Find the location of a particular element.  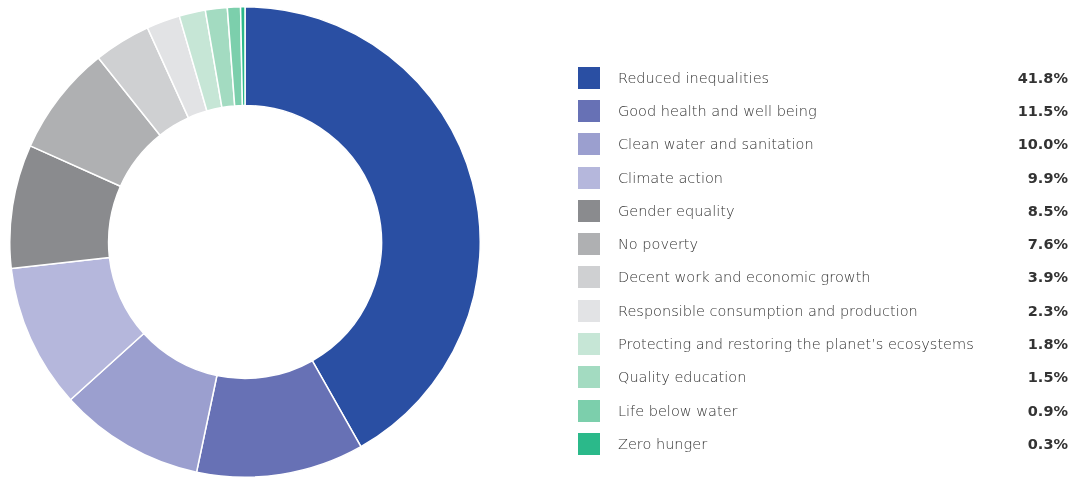

legend-label: Climate action is located at coordinates (671, 177).